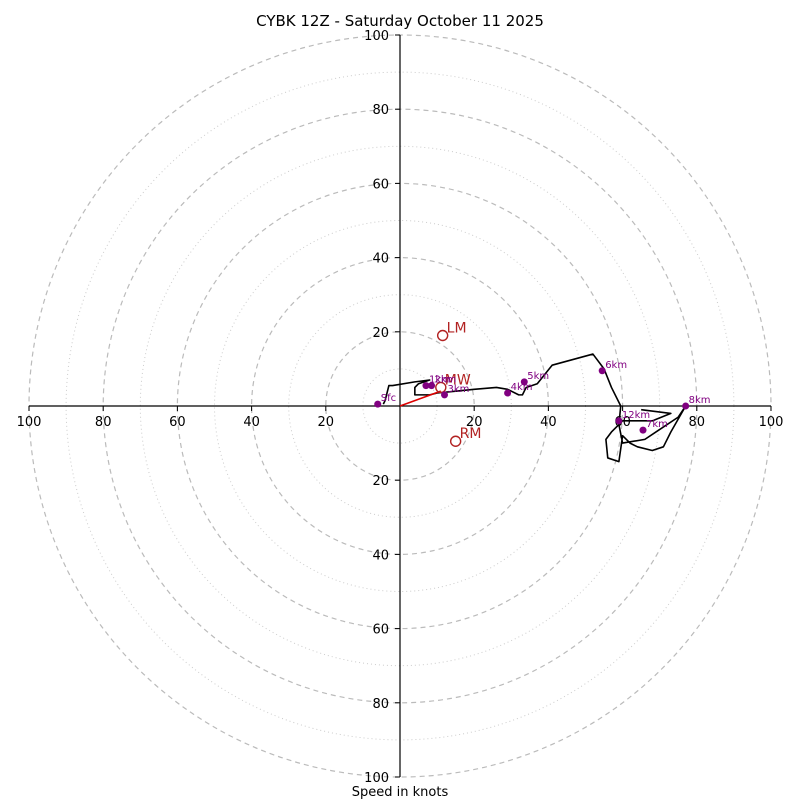 The image size is (800, 800). Describe the element at coordinates (657, 424) in the screenshot. I see `height-label-7km: 7km` at that location.